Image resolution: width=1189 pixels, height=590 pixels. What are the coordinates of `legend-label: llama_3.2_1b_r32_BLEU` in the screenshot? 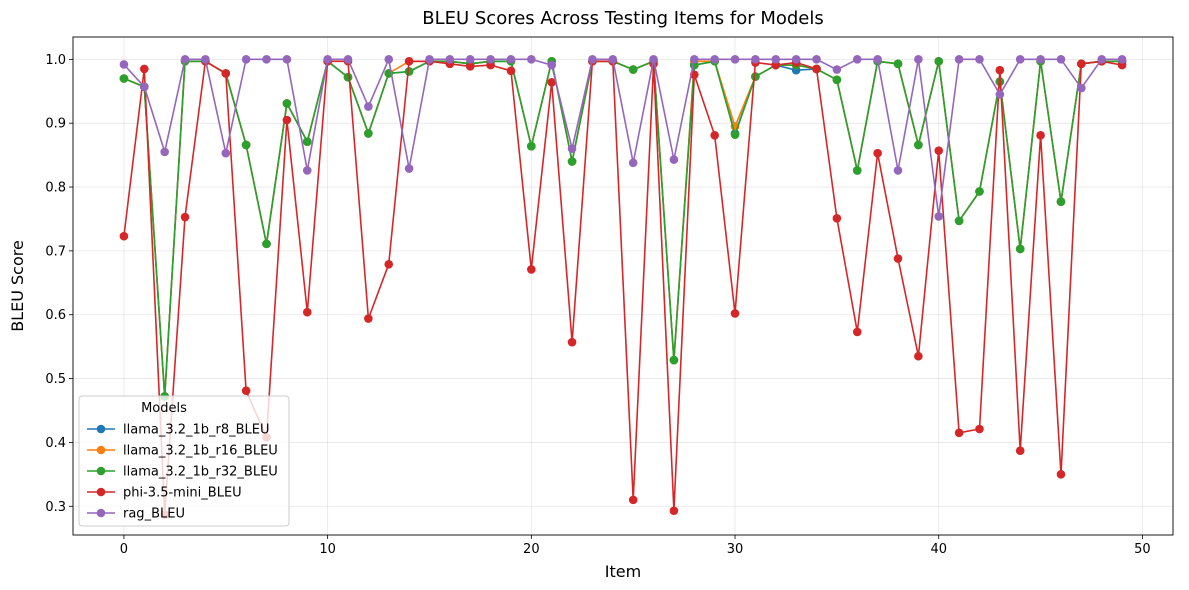 It's located at (200, 472).